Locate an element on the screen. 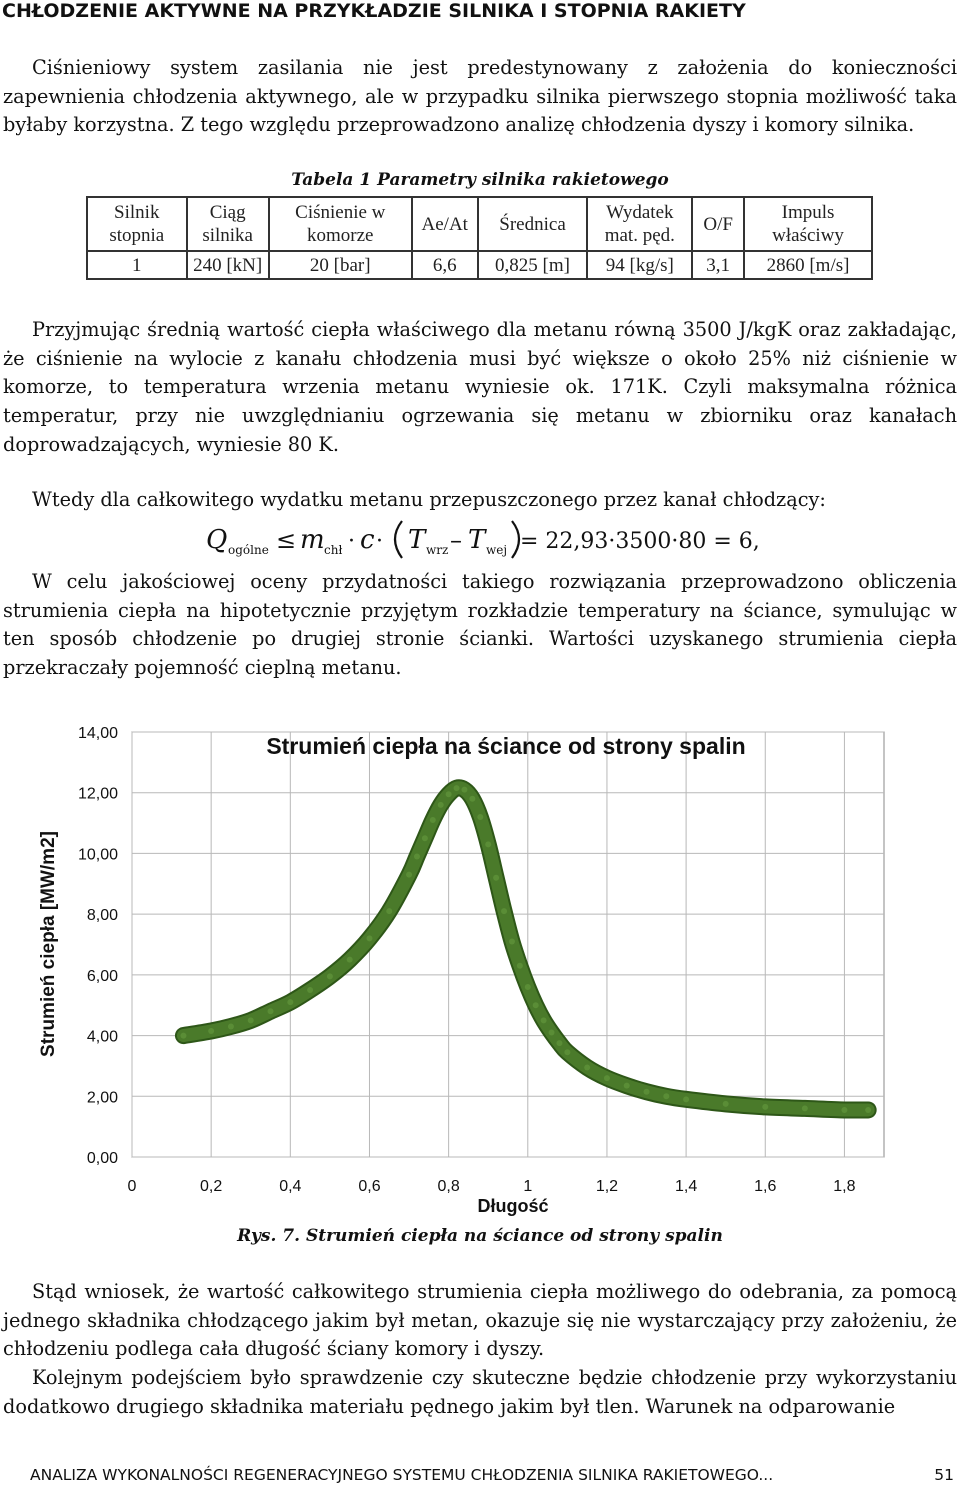 The image size is (960, 1486). formula-t1-sub: wrz is located at coordinates (437, 550).